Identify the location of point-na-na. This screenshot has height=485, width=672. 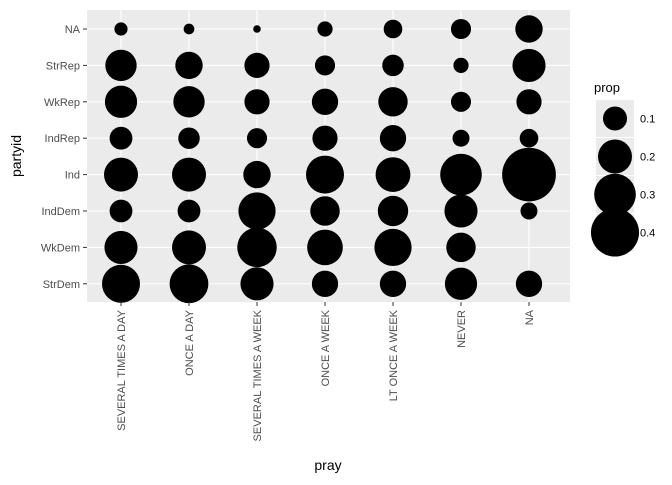
(529, 29).